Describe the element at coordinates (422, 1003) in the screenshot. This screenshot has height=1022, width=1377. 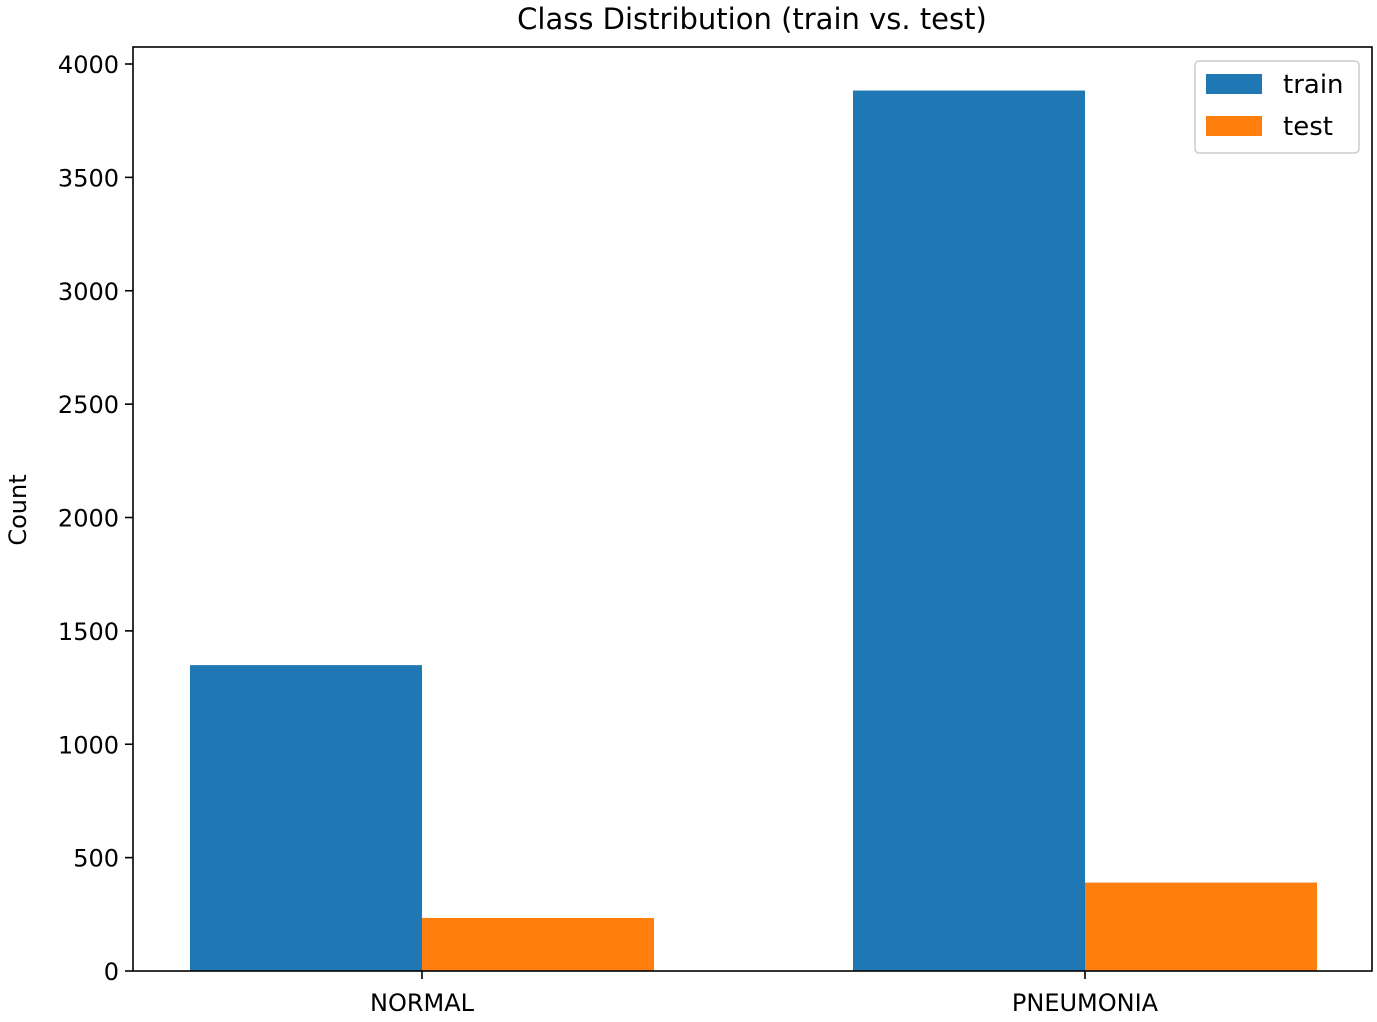
I see `x-tick-label-normal: NORMAL` at that location.